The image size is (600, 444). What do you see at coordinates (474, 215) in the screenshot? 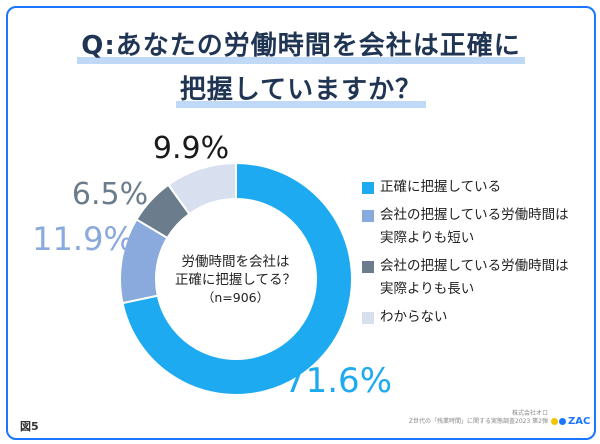
I see `legend-label-shorter-line-1: 会社の把握している労働時間は` at bounding box center [474, 215].